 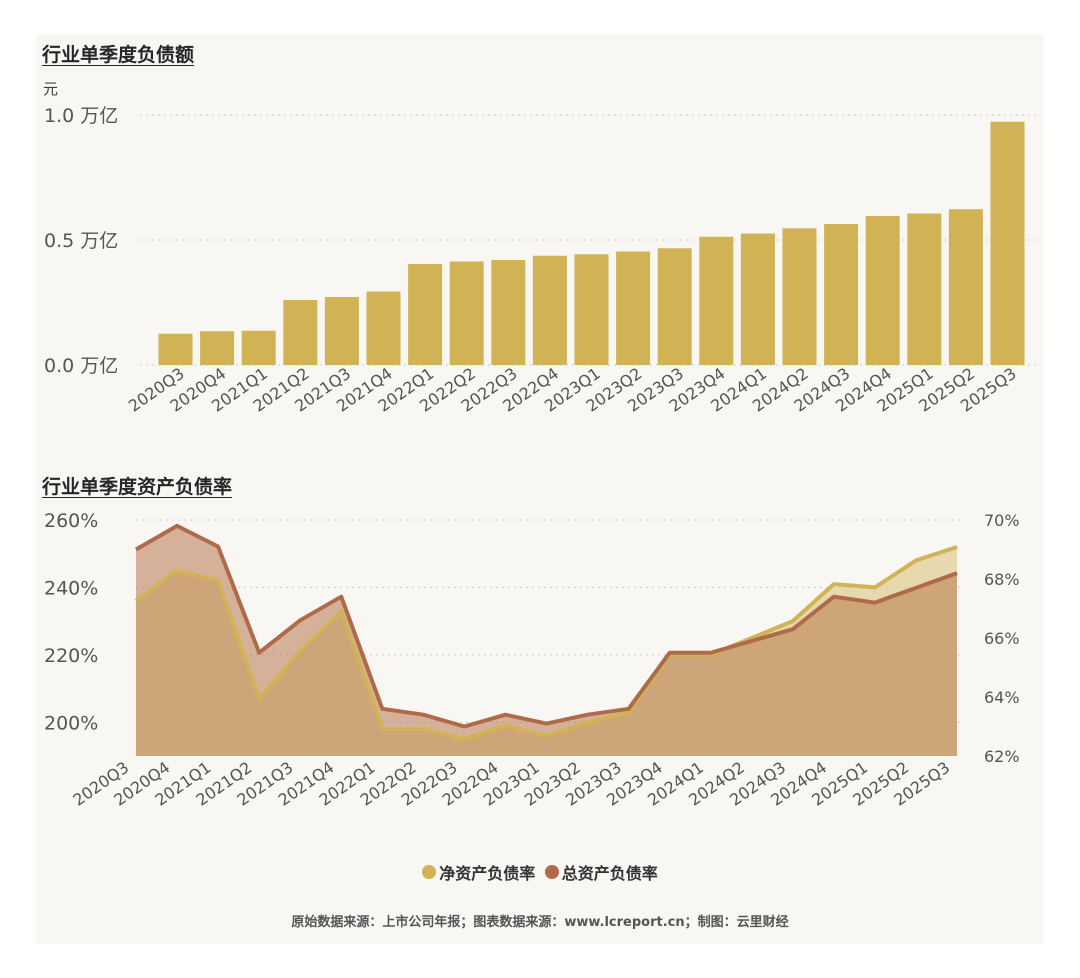 What do you see at coordinates (71, 521) in the screenshot?
I see `area-y-left-tick-label: 260%` at bounding box center [71, 521].